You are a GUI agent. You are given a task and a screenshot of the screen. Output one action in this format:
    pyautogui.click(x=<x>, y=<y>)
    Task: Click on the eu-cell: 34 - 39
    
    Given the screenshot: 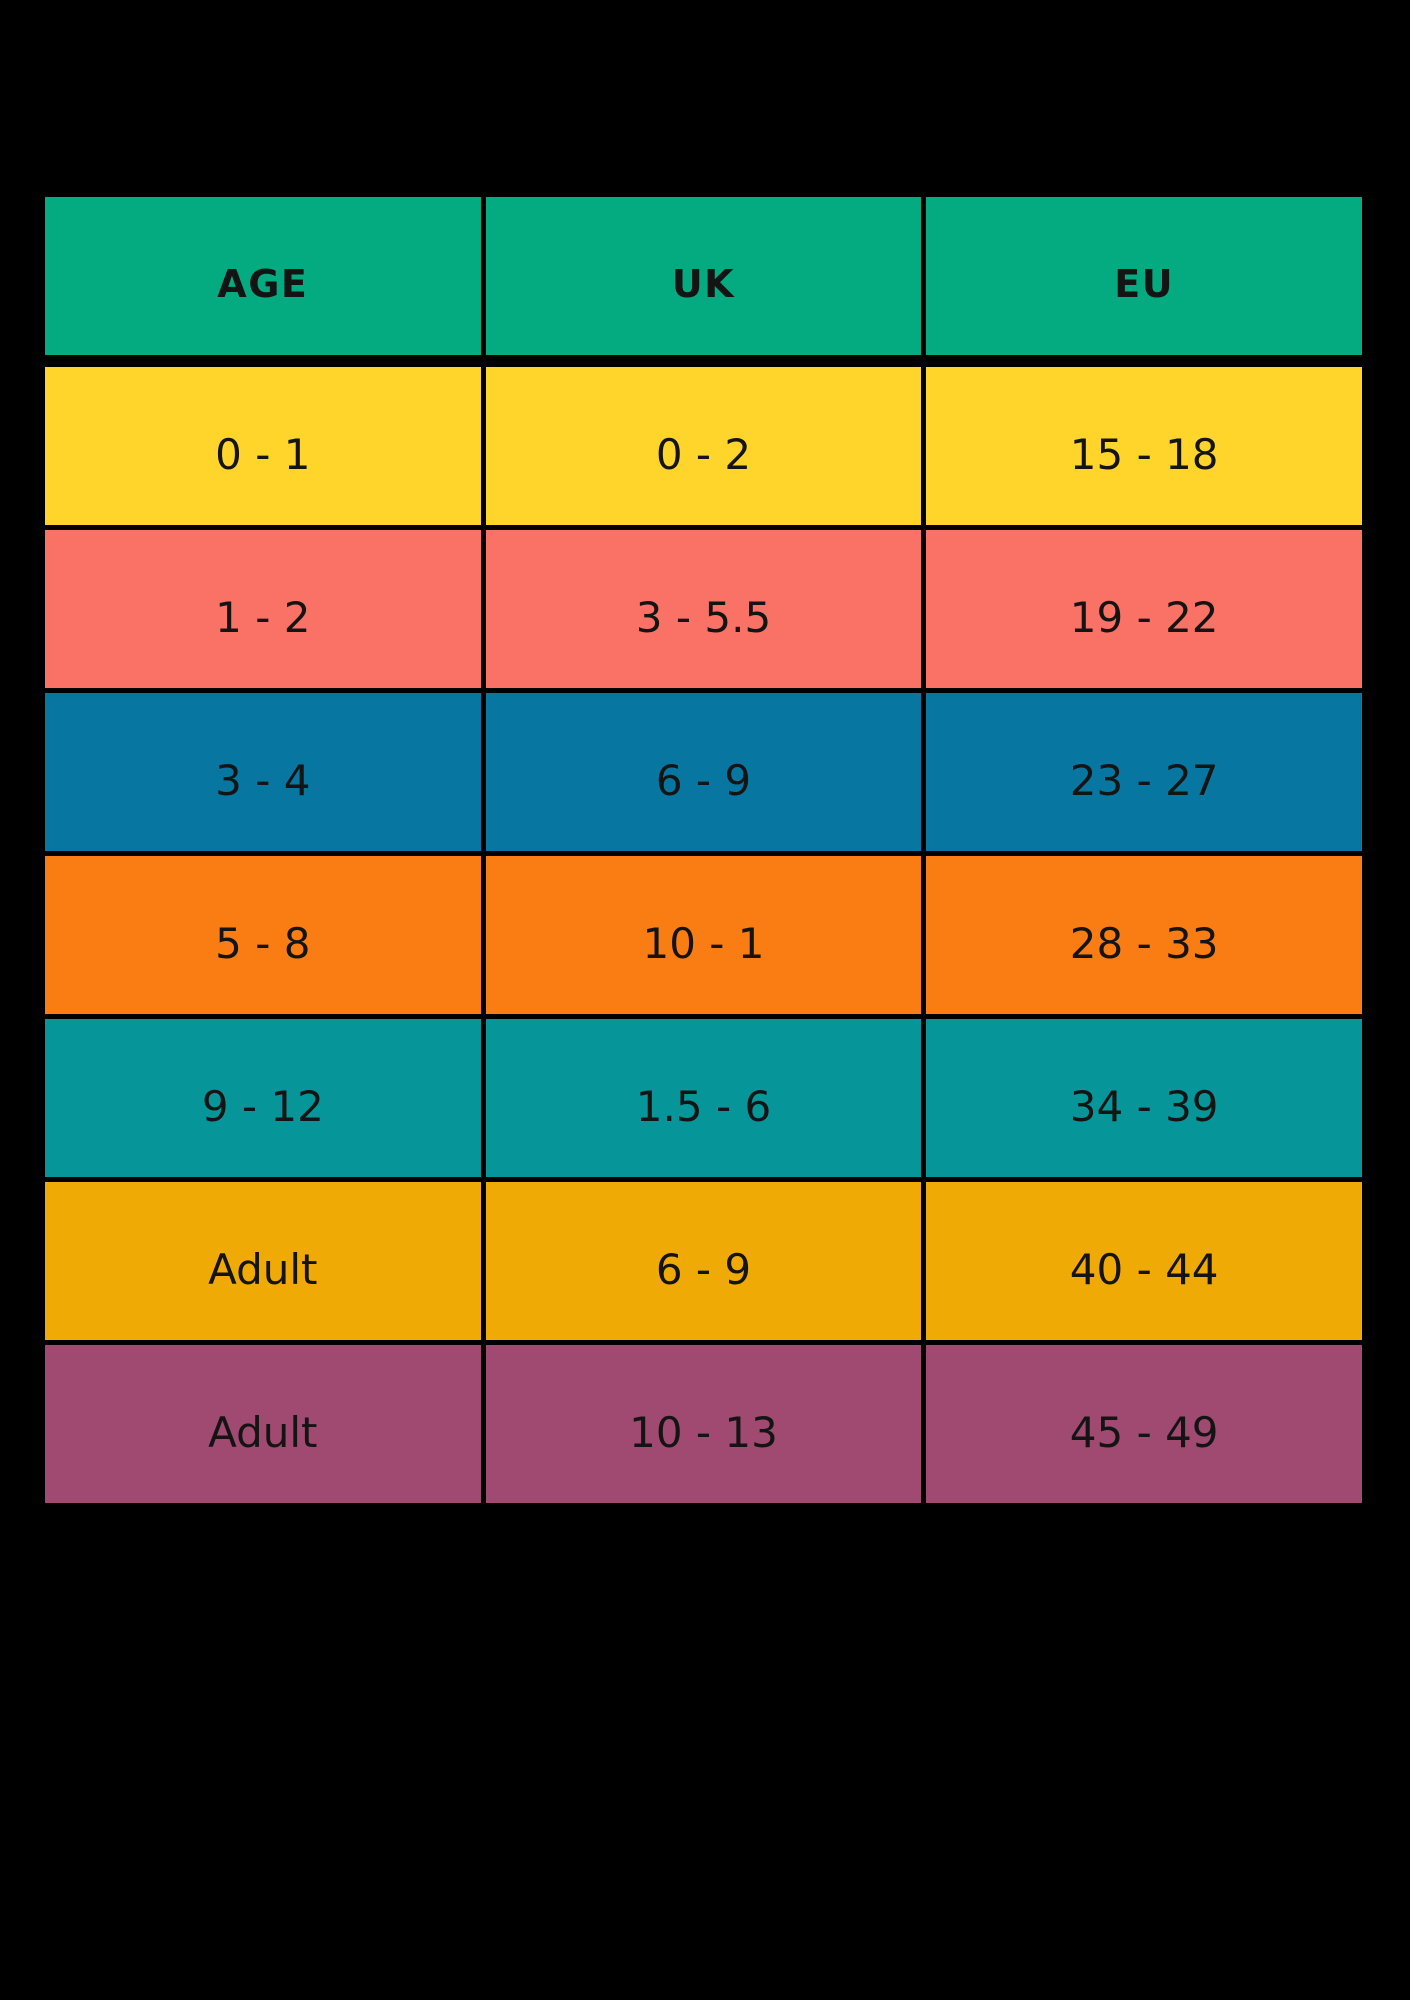 What is the action you would take?
    pyautogui.click(x=1144, y=1098)
    